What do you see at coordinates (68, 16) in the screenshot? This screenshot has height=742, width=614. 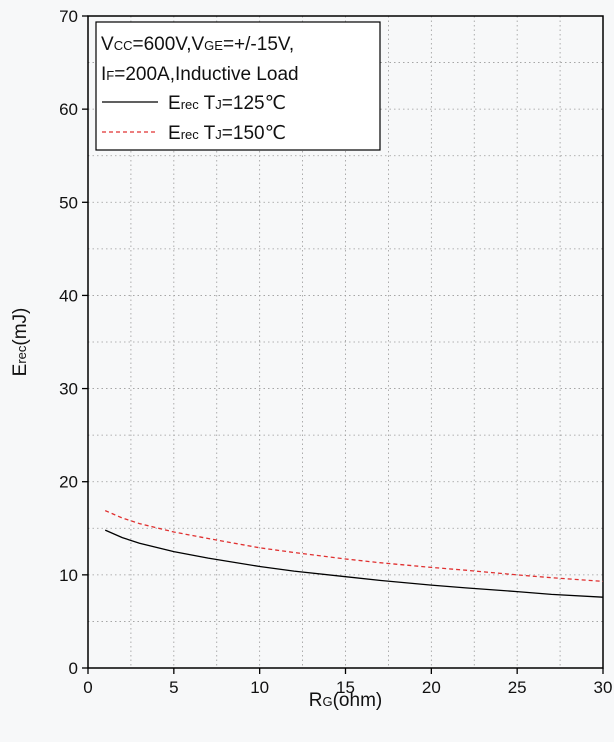 I see `y-tick-label: 70` at bounding box center [68, 16].